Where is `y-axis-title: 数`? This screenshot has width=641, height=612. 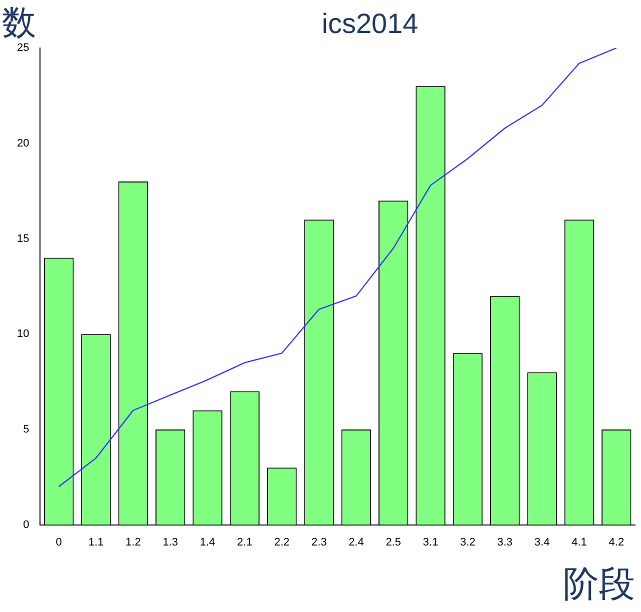 y-axis-title: 数 is located at coordinates (19, 22).